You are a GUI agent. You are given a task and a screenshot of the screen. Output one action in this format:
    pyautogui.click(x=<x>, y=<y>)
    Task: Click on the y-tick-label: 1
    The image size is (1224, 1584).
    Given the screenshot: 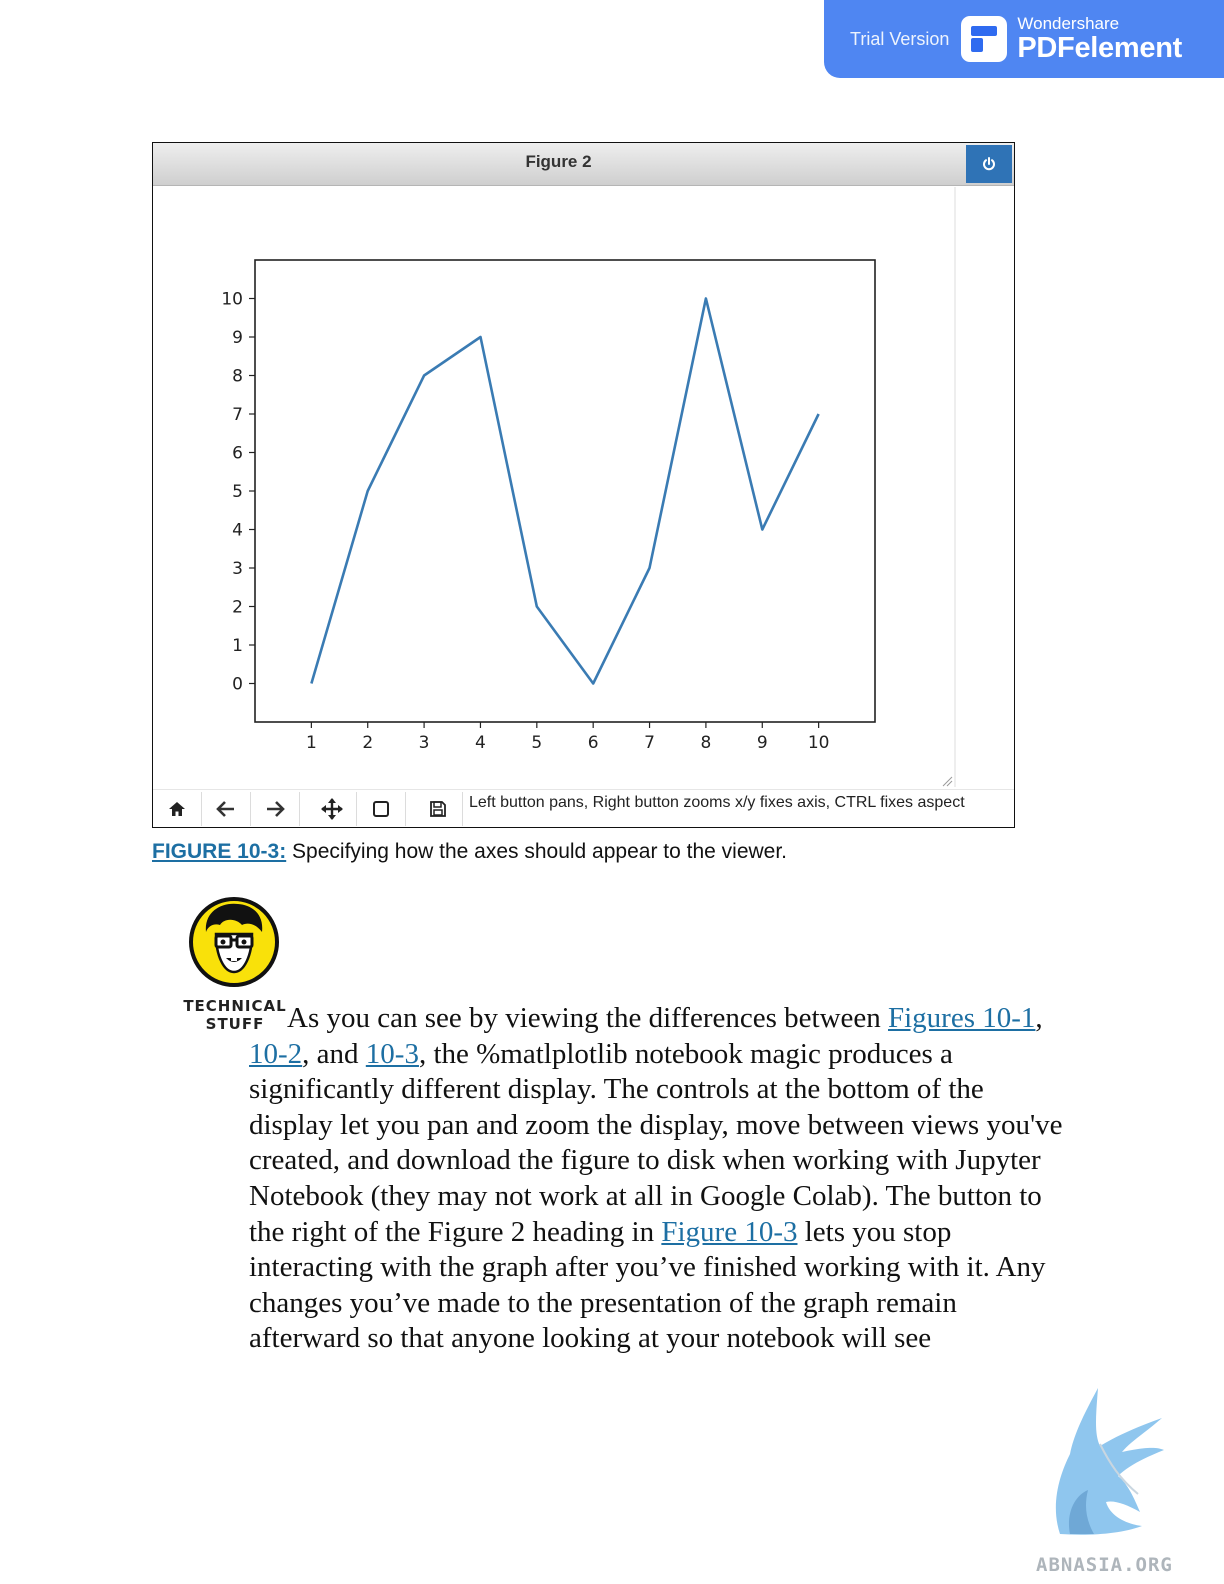 What is the action you would take?
    pyautogui.click(x=237, y=646)
    